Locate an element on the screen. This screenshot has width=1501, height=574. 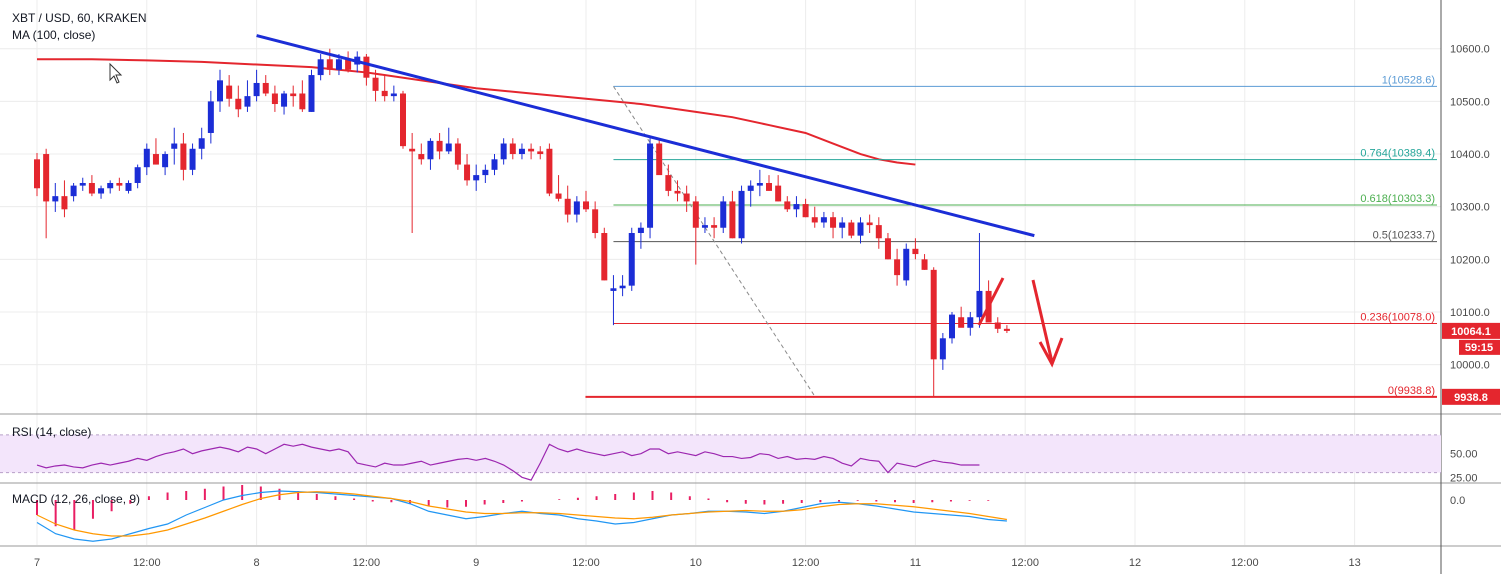
last-price-badge is located at coordinates (1471, 330).